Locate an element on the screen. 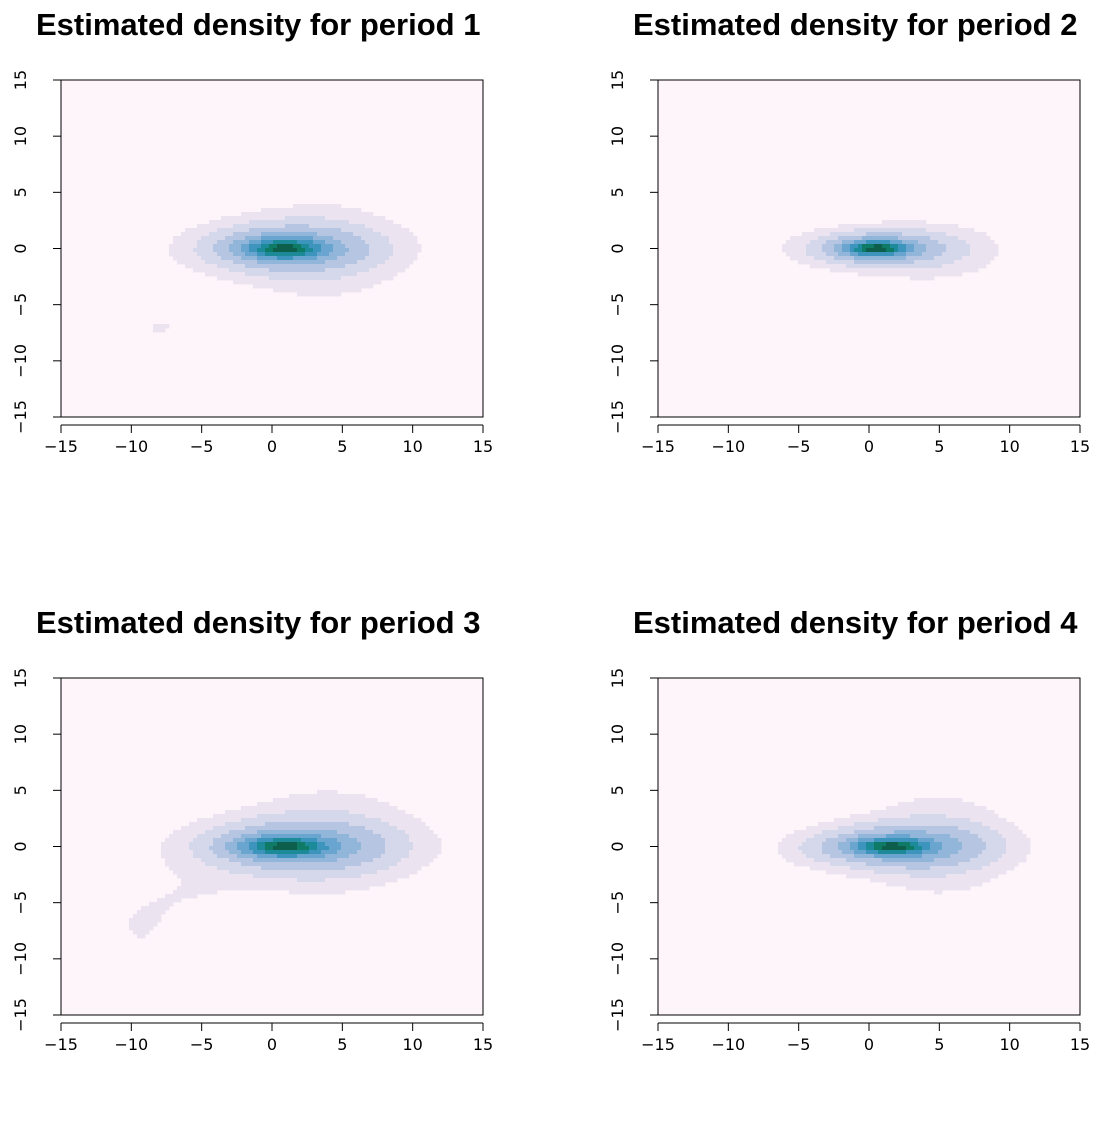 This screenshot has height=1133, width=1112. chart-title: Estimated density for period 4 is located at coordinates (855, 622).